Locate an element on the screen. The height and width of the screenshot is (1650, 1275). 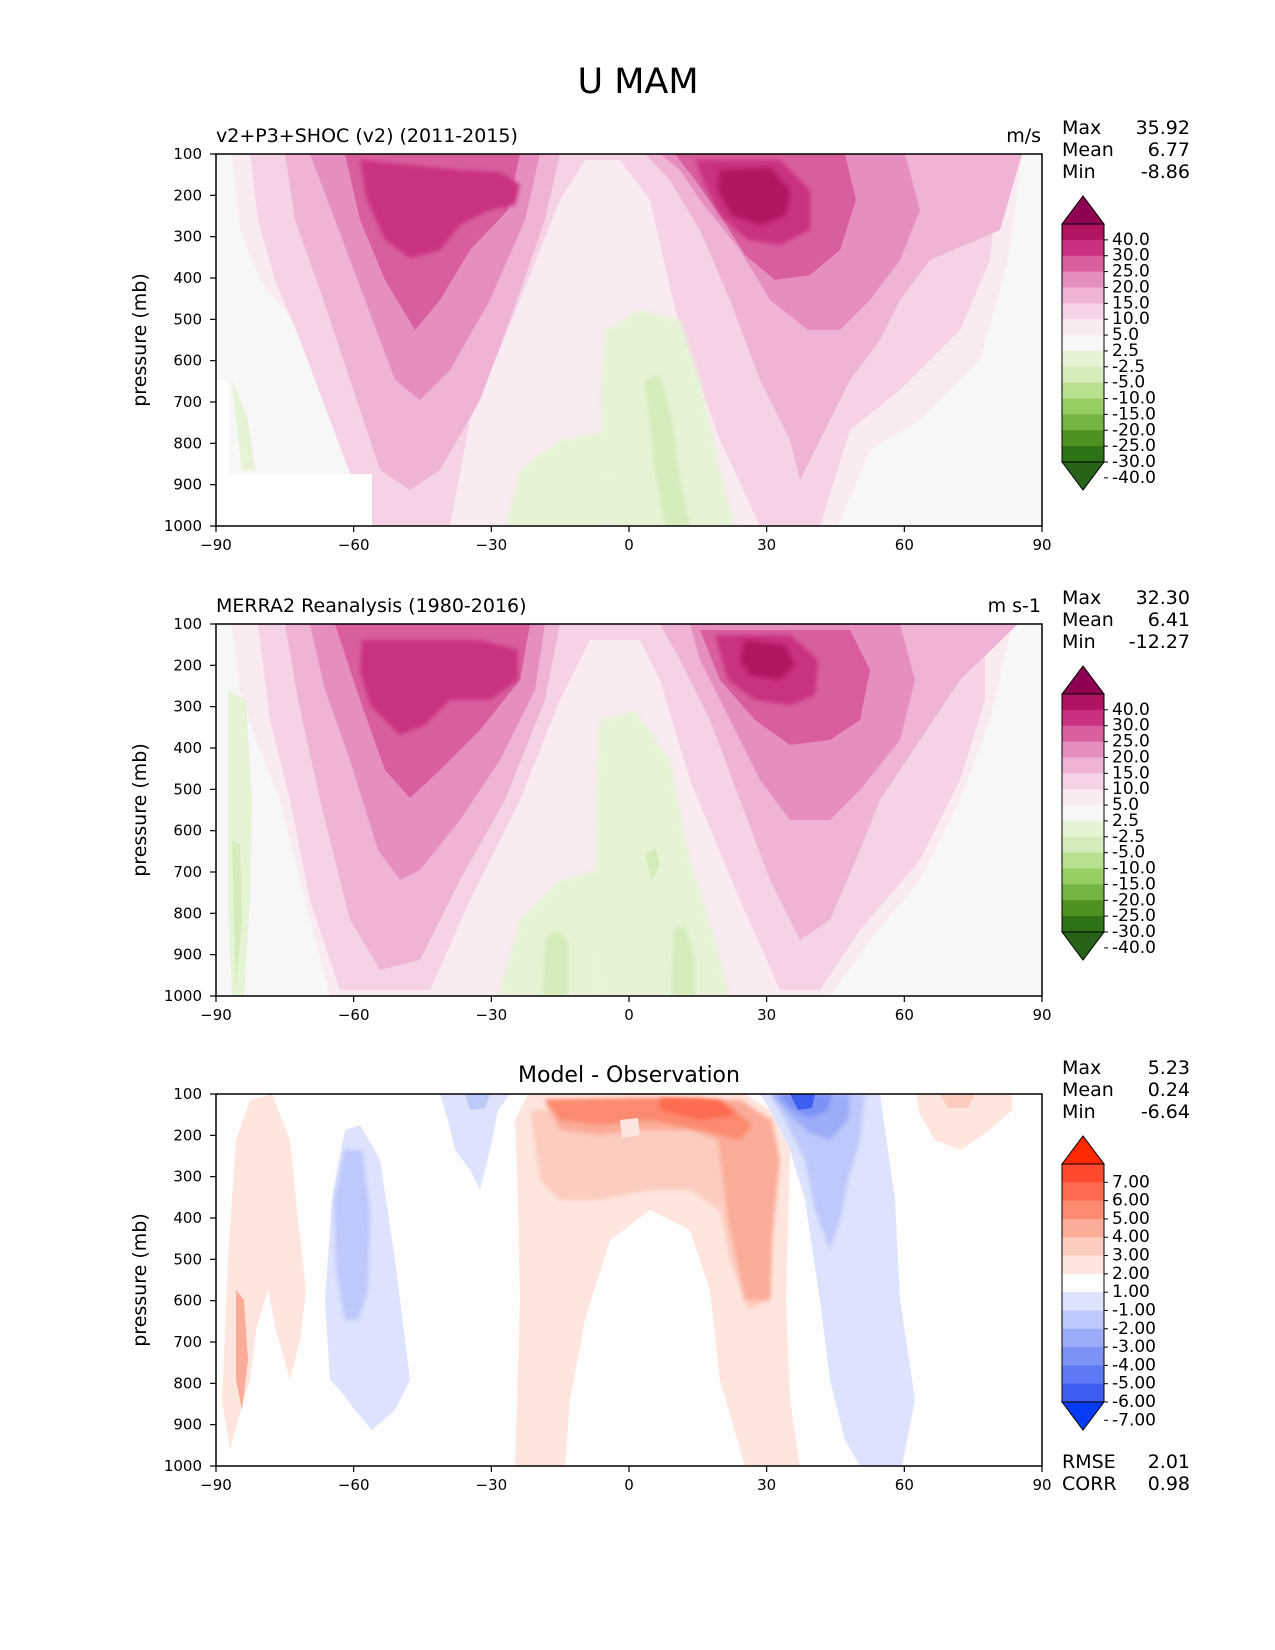
colorbar-label: 15.0 is located at coordinates (1131, 303).